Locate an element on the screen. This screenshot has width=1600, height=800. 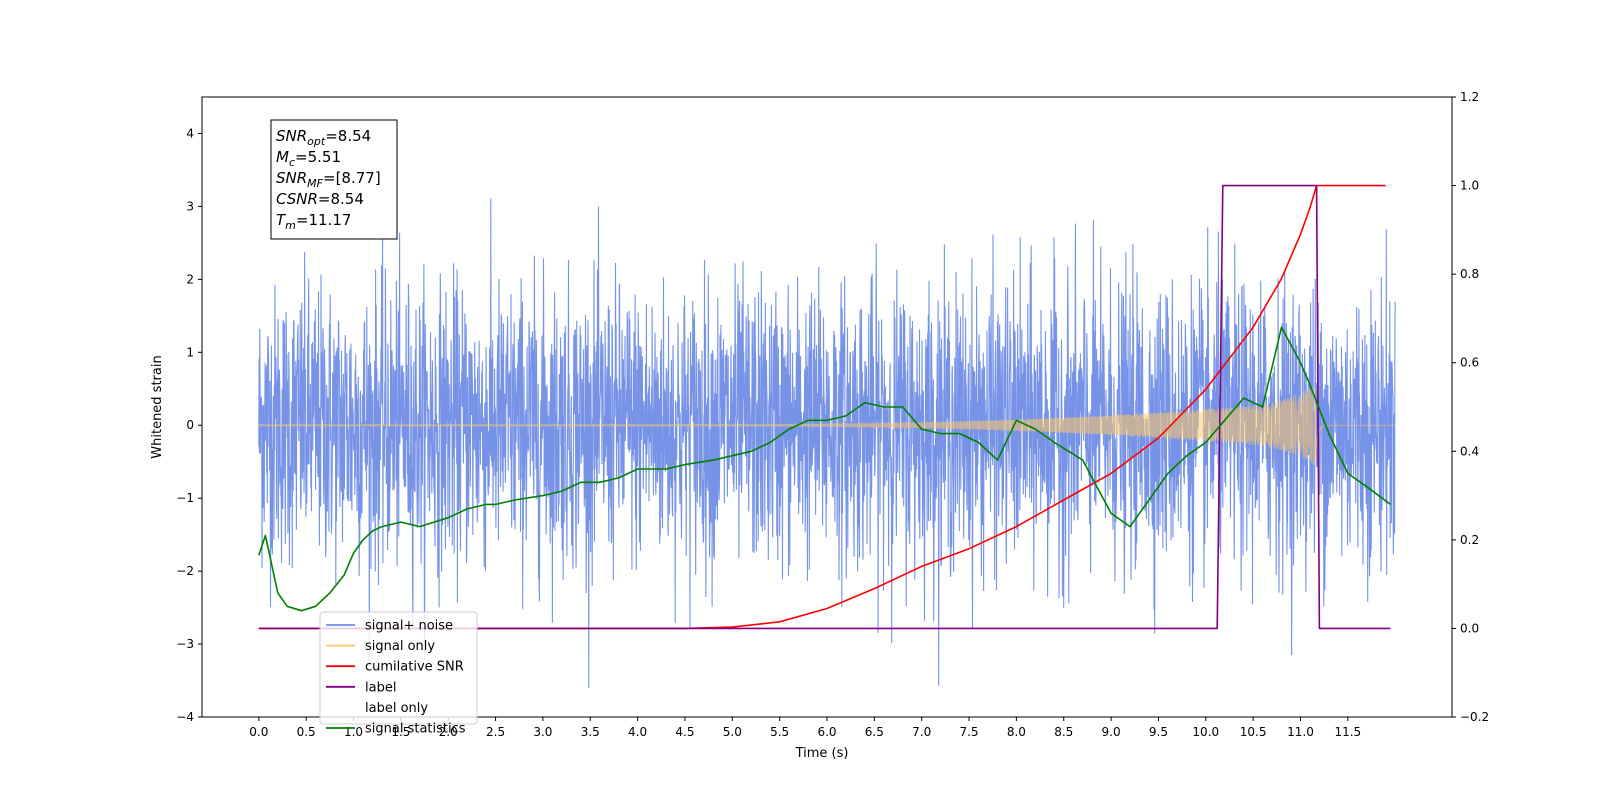
x-tick-label: 8.0 is located at coordinates (1016, 732).